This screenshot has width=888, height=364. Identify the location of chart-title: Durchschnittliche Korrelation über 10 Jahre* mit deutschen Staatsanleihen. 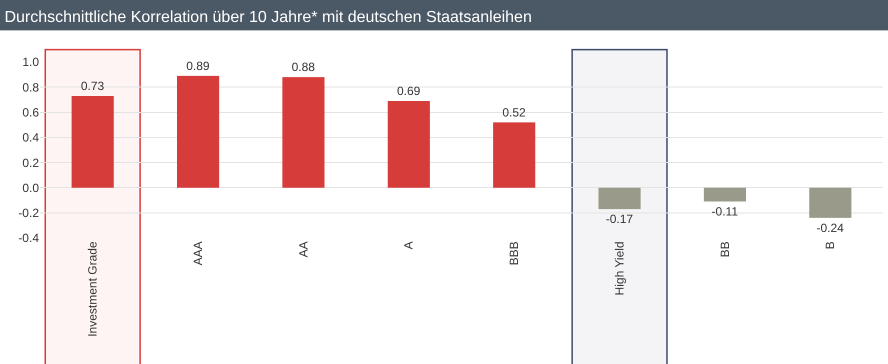
(268, 17).